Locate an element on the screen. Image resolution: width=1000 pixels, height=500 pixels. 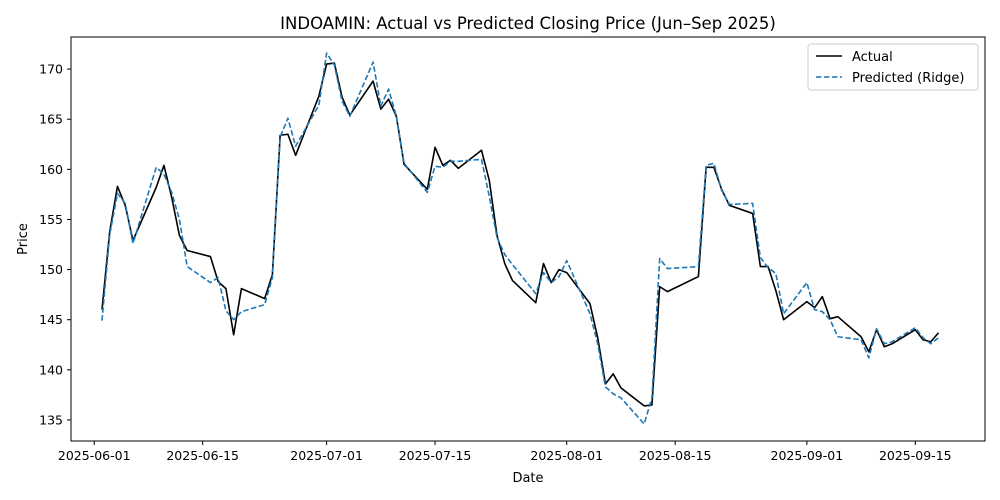
x-tick-label: 2025-08-01 is located at coordinates (566, 455).